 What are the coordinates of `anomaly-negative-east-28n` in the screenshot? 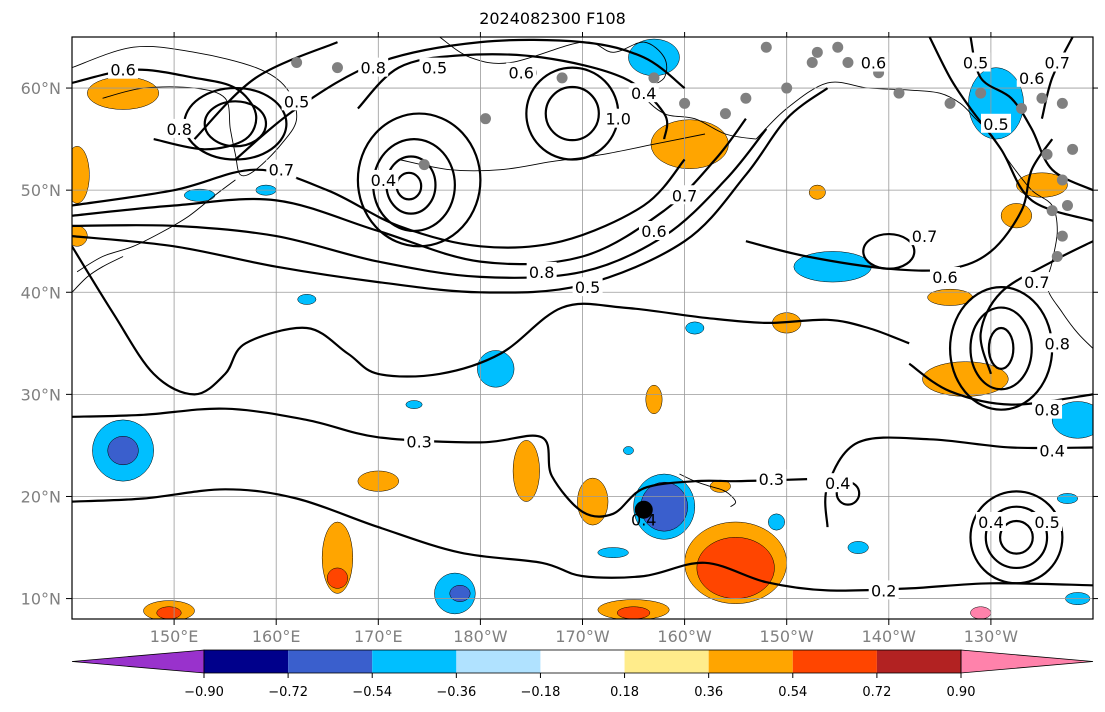 It's located at (1072, 420).